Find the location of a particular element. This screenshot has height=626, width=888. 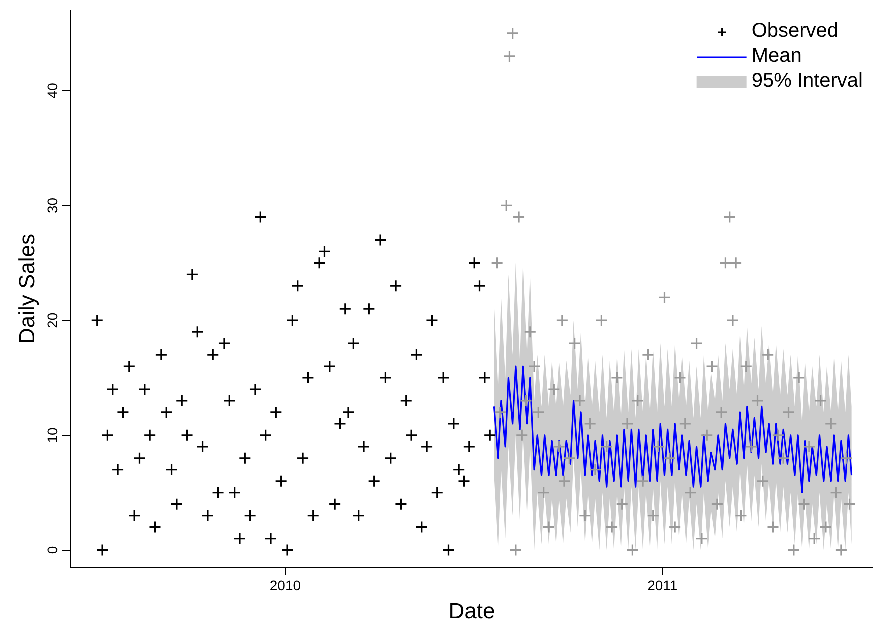

y-tick-label: 10 is located at coordinates (52, 435).